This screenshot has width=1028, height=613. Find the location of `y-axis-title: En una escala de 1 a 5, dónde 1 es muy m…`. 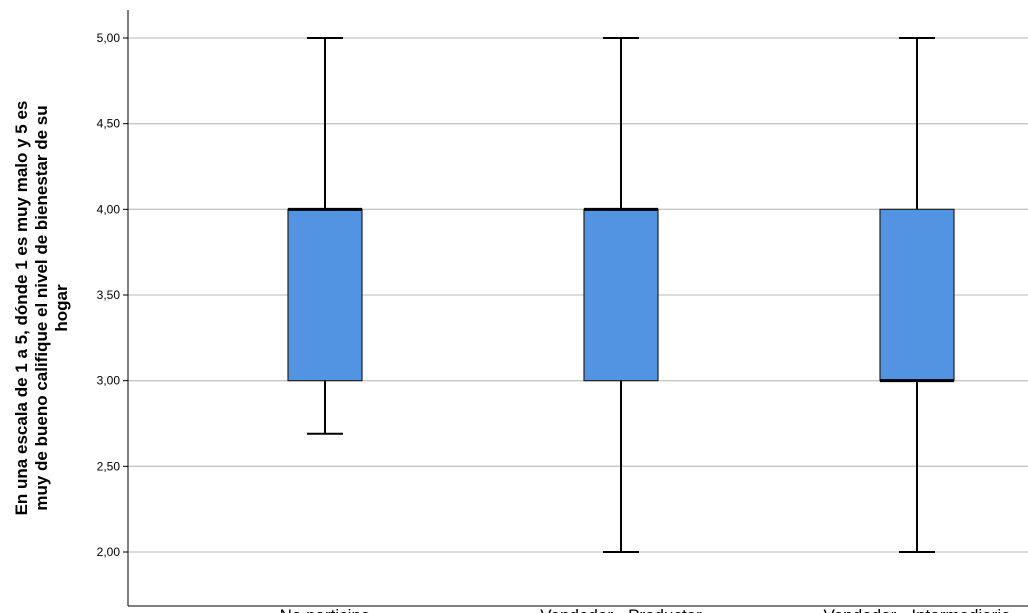

y-axis-title: En una escala de 1 a 5, dónde 1 es muy m… is located at coordinates (41, 308).